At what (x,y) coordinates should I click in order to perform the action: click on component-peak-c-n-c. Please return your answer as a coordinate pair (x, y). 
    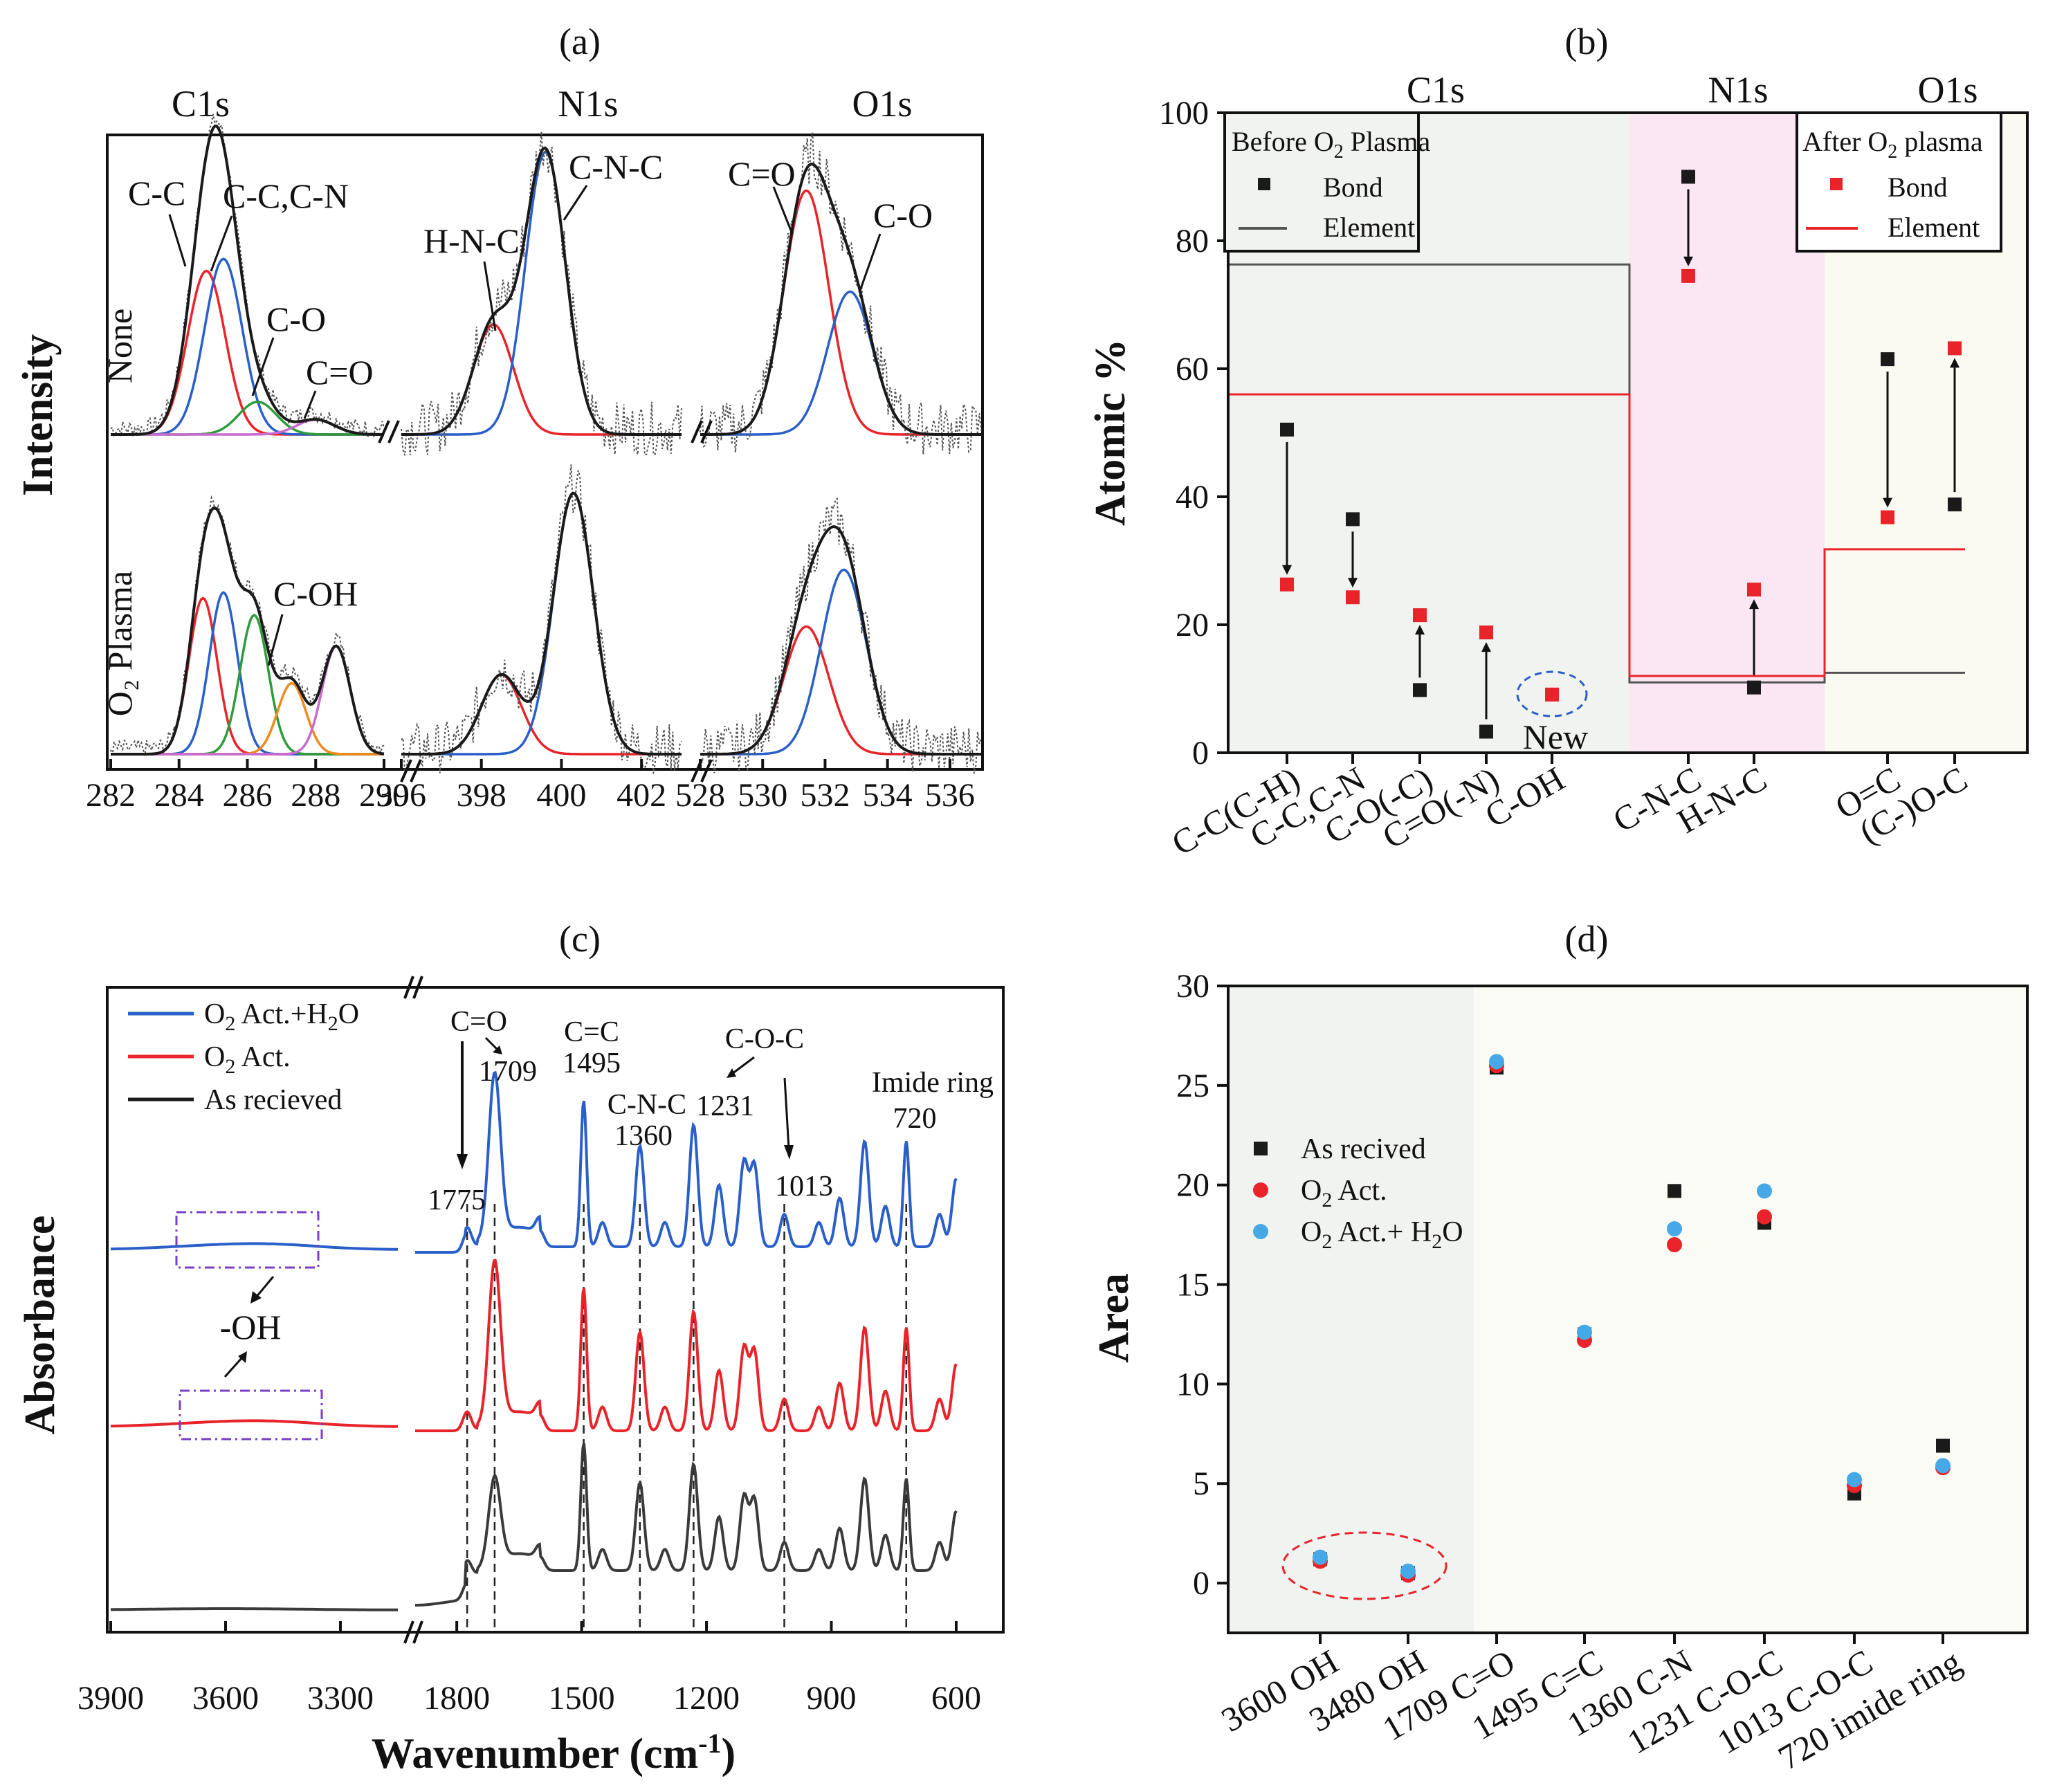
    Looking at the image, I should click on (541, 623).